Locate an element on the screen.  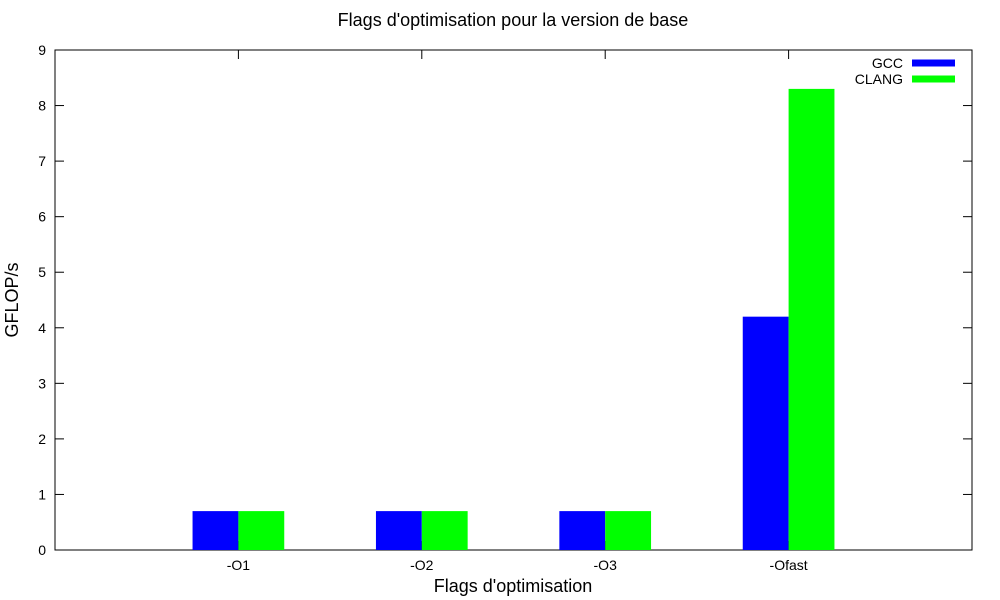
y-tick-label: 6 is located at coordinates (42, 217).